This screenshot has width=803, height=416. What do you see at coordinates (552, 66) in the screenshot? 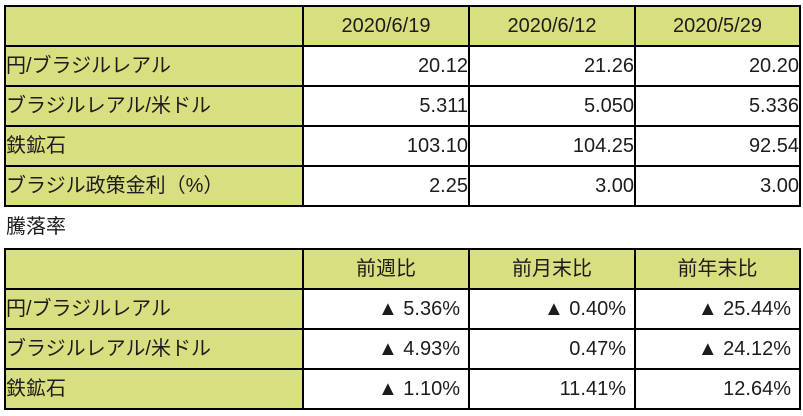
I see `value-cell: 21.26` at bounding box center [552, 66].